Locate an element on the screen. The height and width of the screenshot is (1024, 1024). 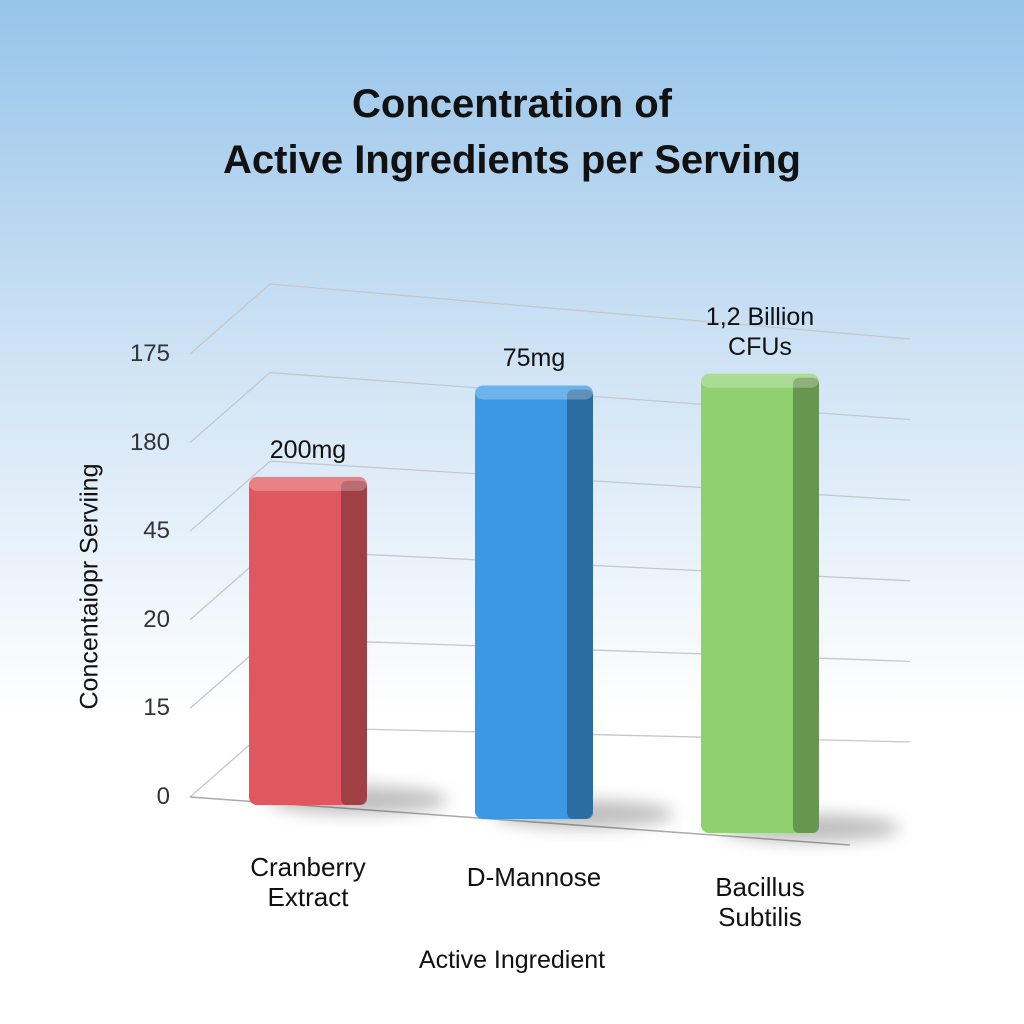
y-tick-label: 175 is located at coordinates (149, 353).